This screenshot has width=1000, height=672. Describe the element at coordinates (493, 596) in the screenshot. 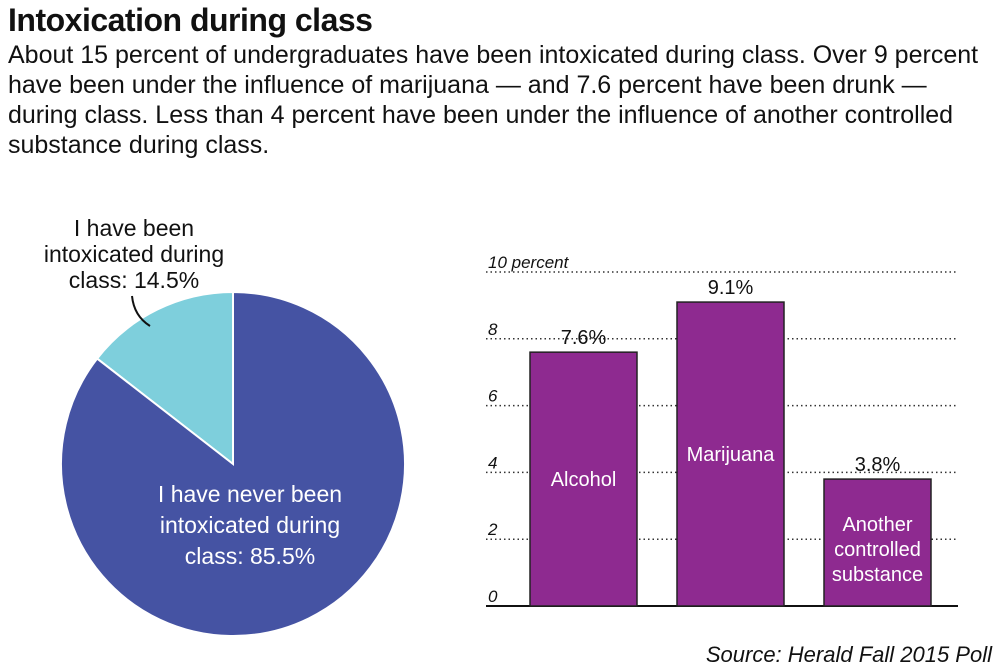

I see `y-tick-label: 0` at that location.